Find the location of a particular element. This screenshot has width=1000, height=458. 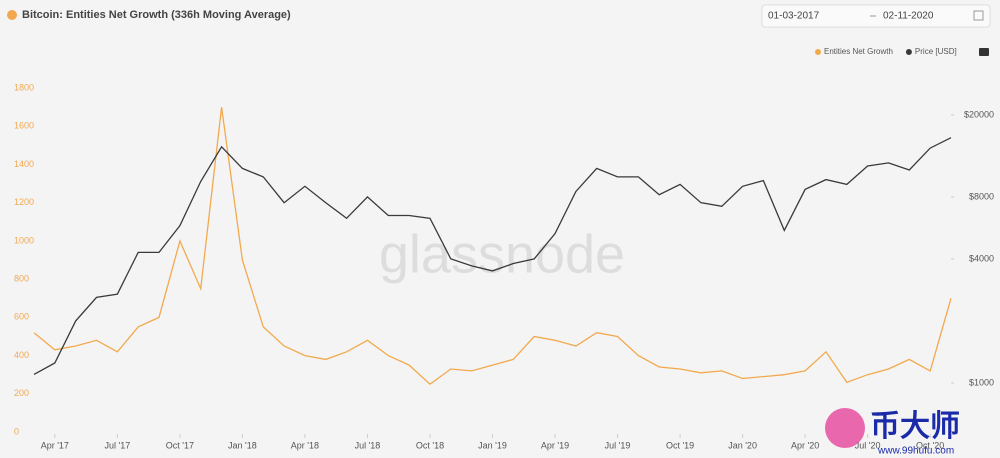

y-tick-label: 800 is located at coordinates (21, 279).